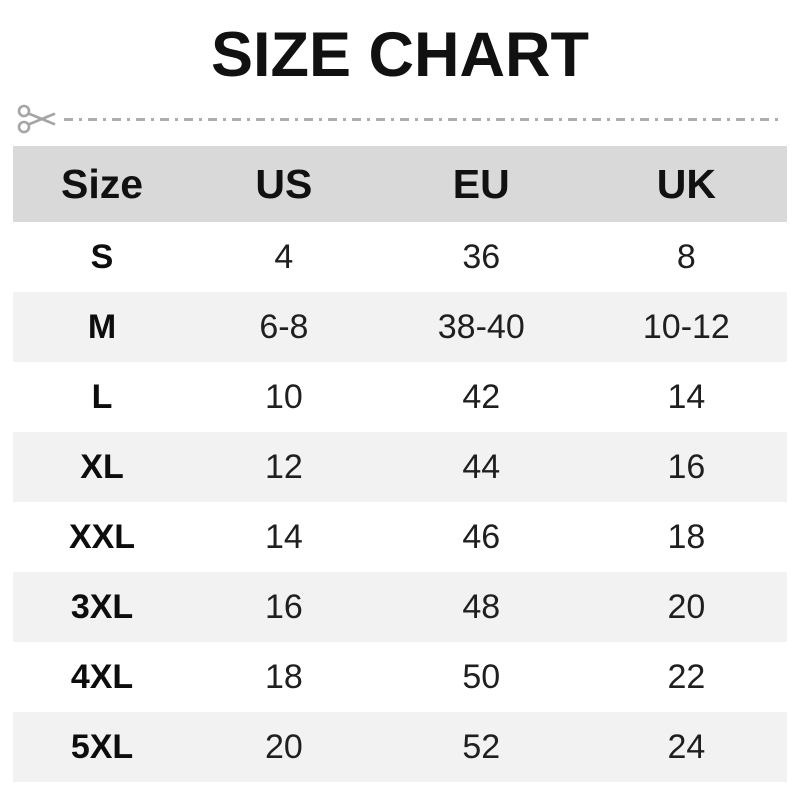 The image size is (800, 800). I want to click on table-row: XXL 14 46 18, so click(400, 537).